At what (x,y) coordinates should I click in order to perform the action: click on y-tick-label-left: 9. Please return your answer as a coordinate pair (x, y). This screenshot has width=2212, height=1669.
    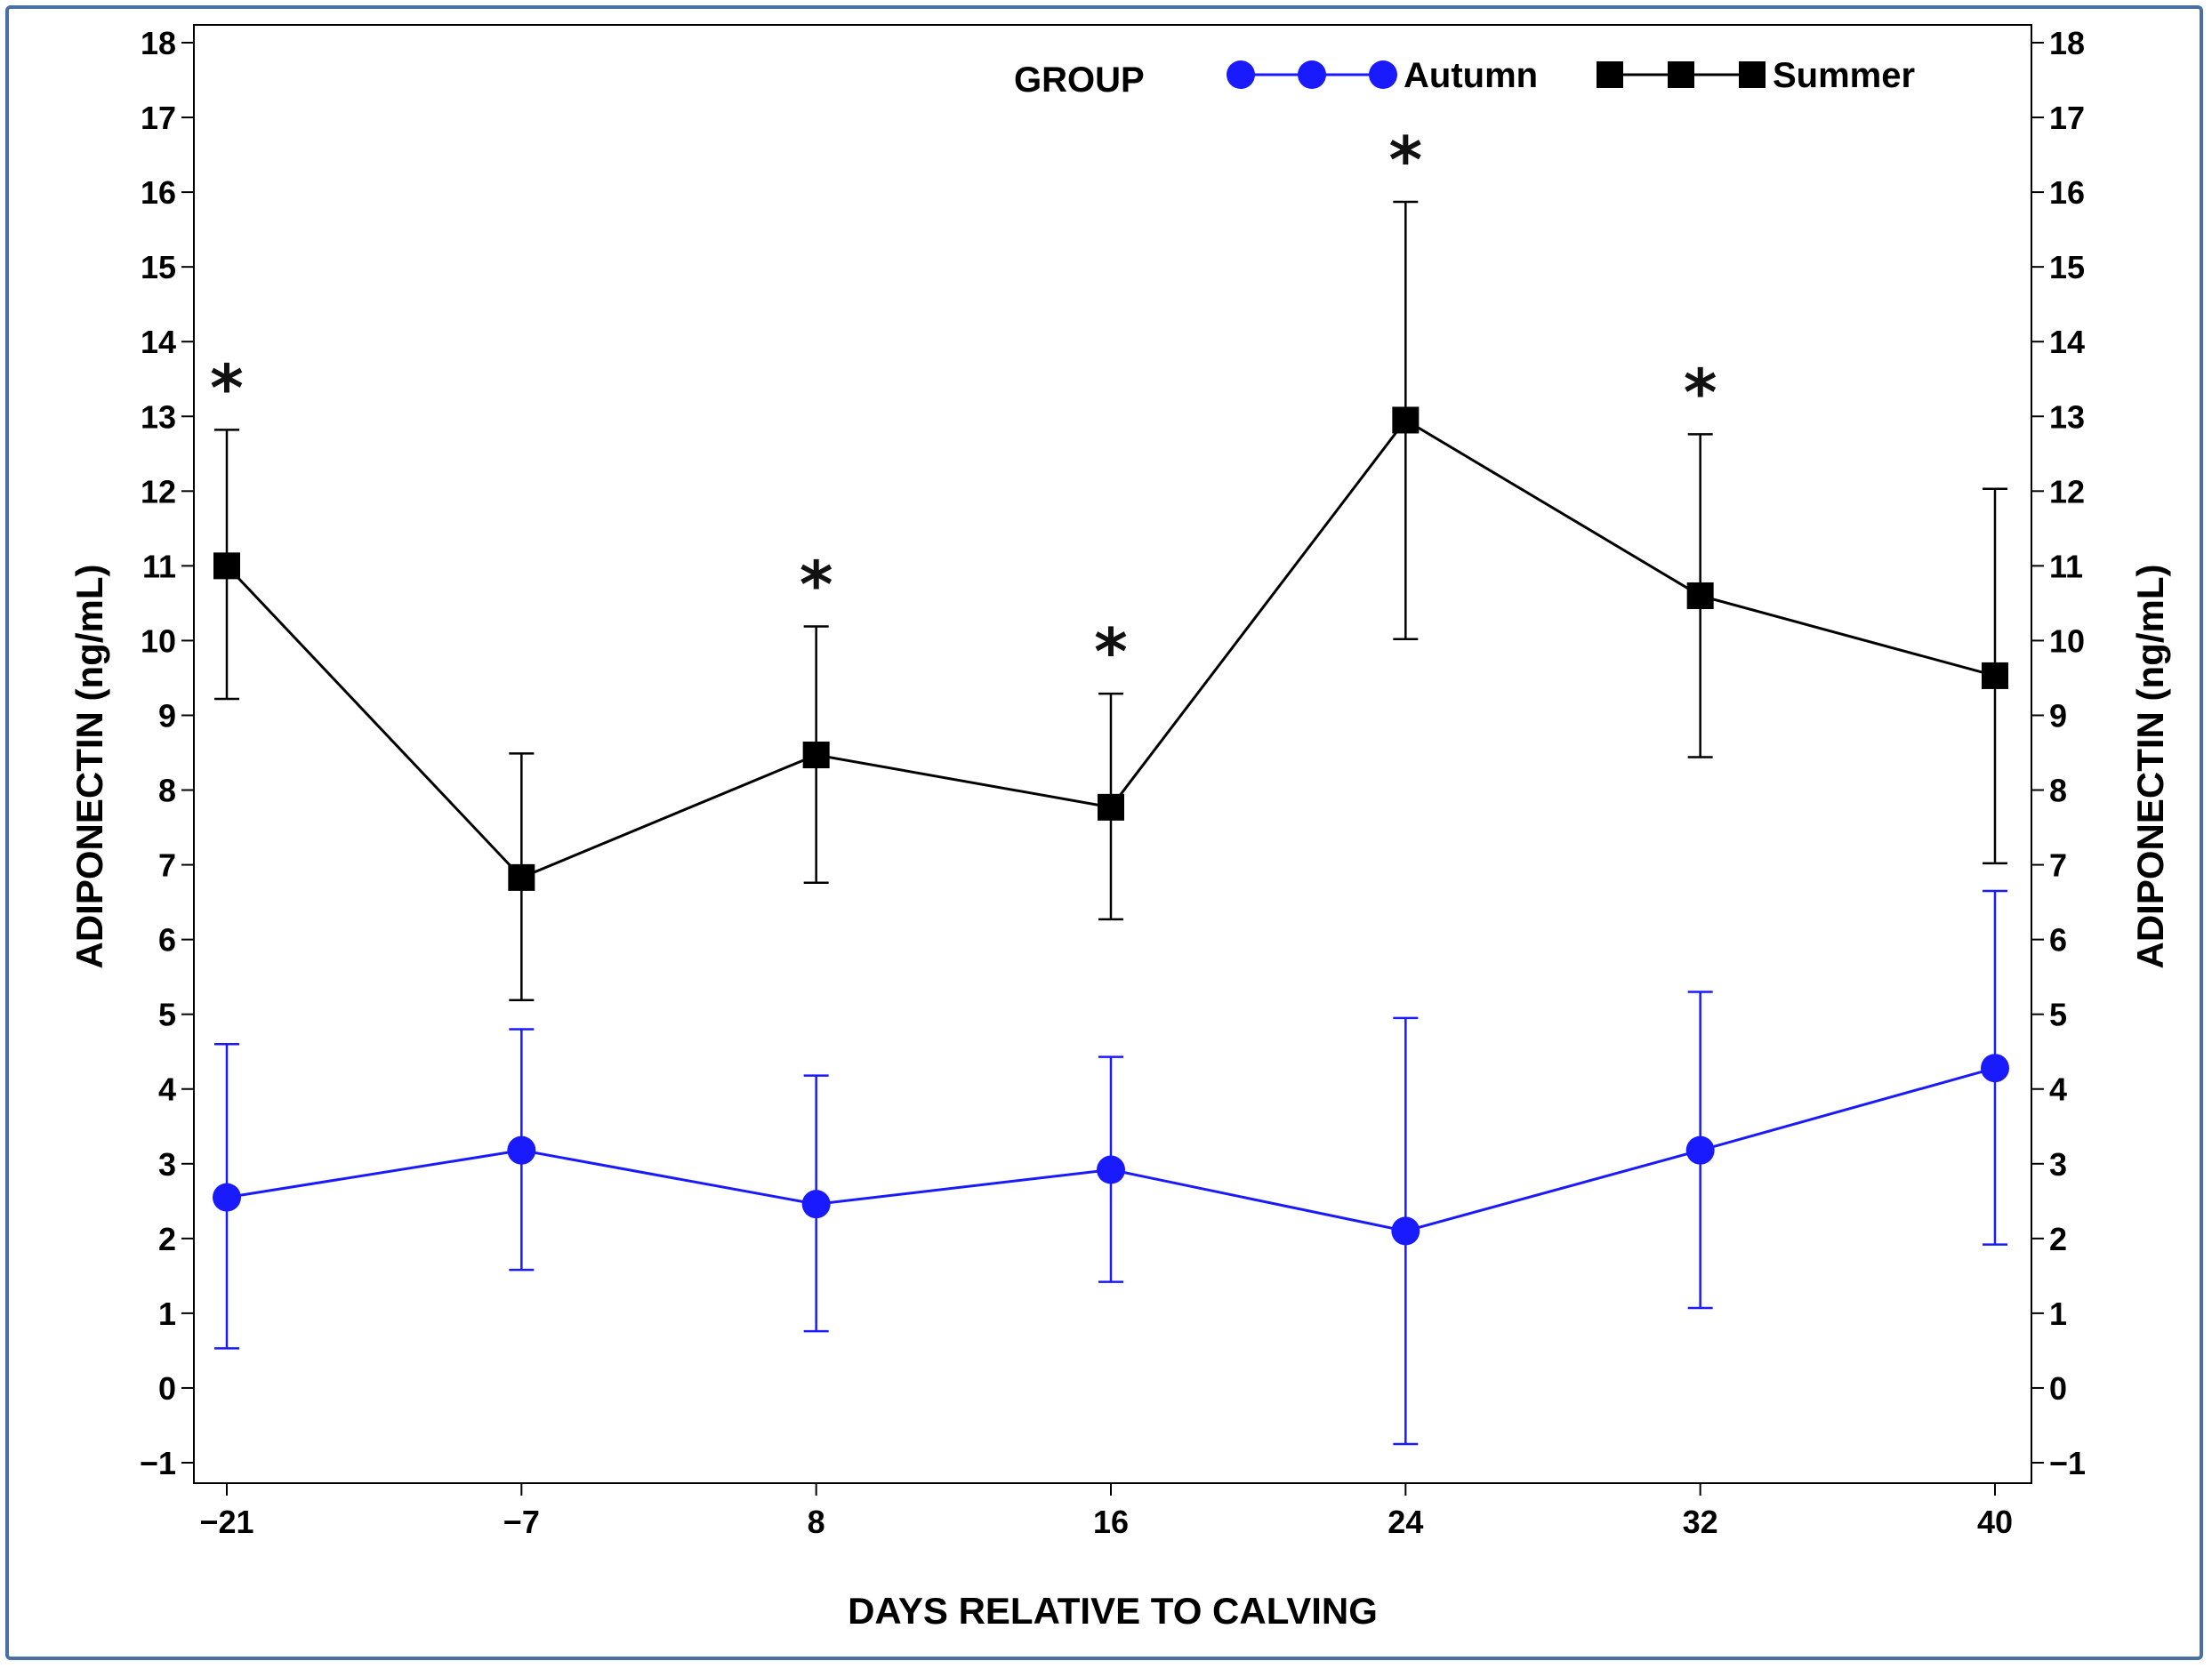
    Looking at the image, I should click on (167, 715).